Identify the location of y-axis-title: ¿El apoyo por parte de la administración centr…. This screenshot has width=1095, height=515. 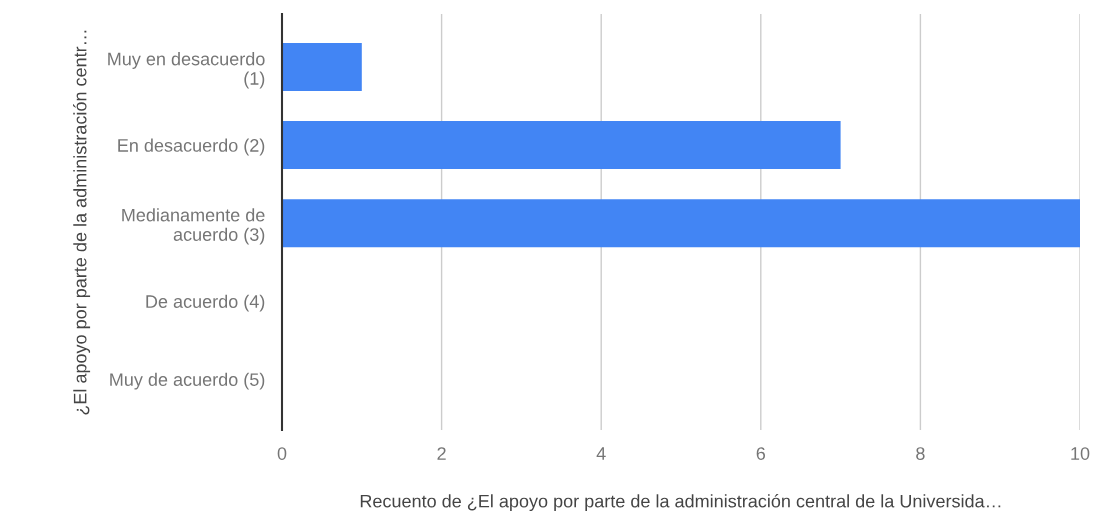
(82, 222).